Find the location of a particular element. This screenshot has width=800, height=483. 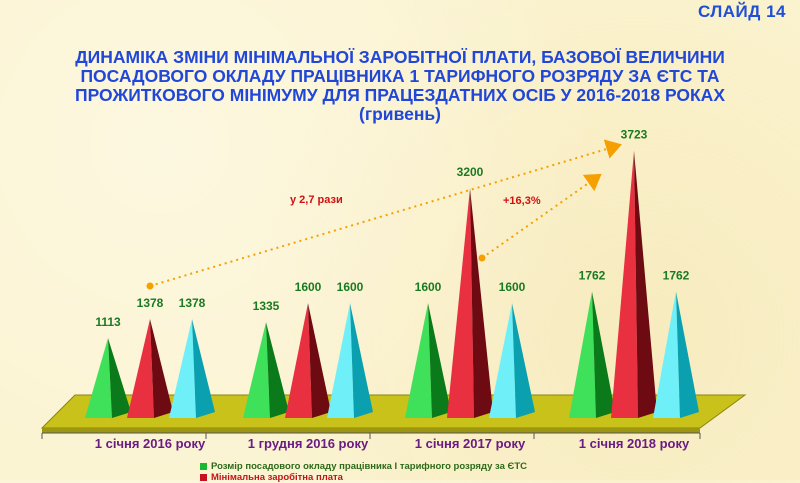

value-label-1-0: 1335 is located at coordinates (266, 306).